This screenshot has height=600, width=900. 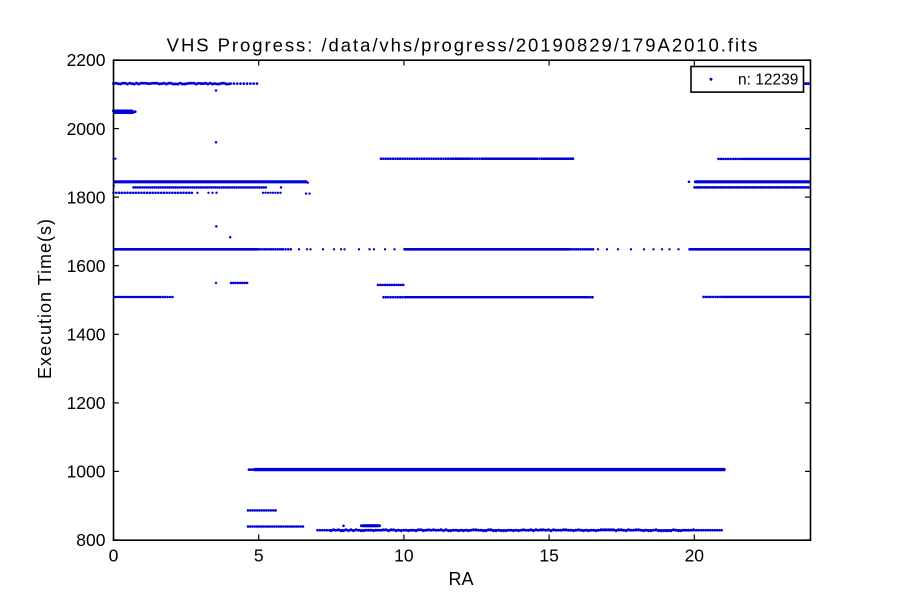 I want to click on svg-text: 1800, so click(x=86, y=197).